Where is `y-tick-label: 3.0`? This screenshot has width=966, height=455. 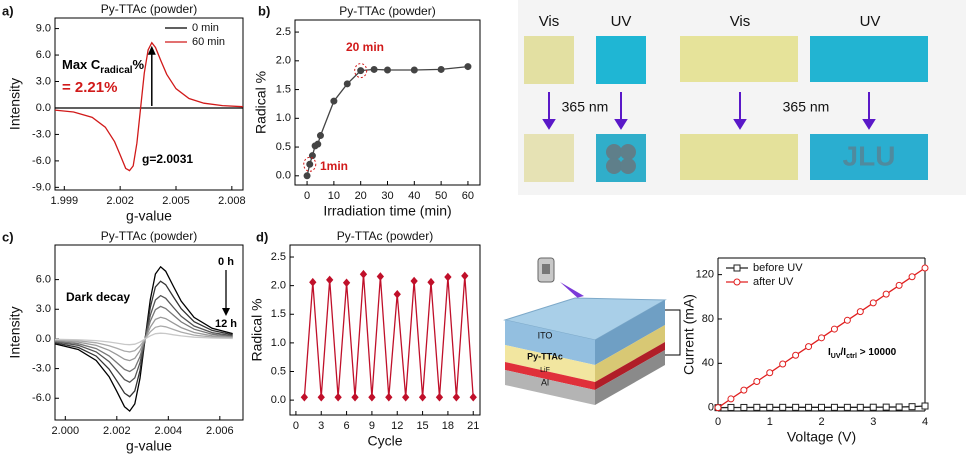
y-tick-label: 3.0 is located at coordinates (43, 309).